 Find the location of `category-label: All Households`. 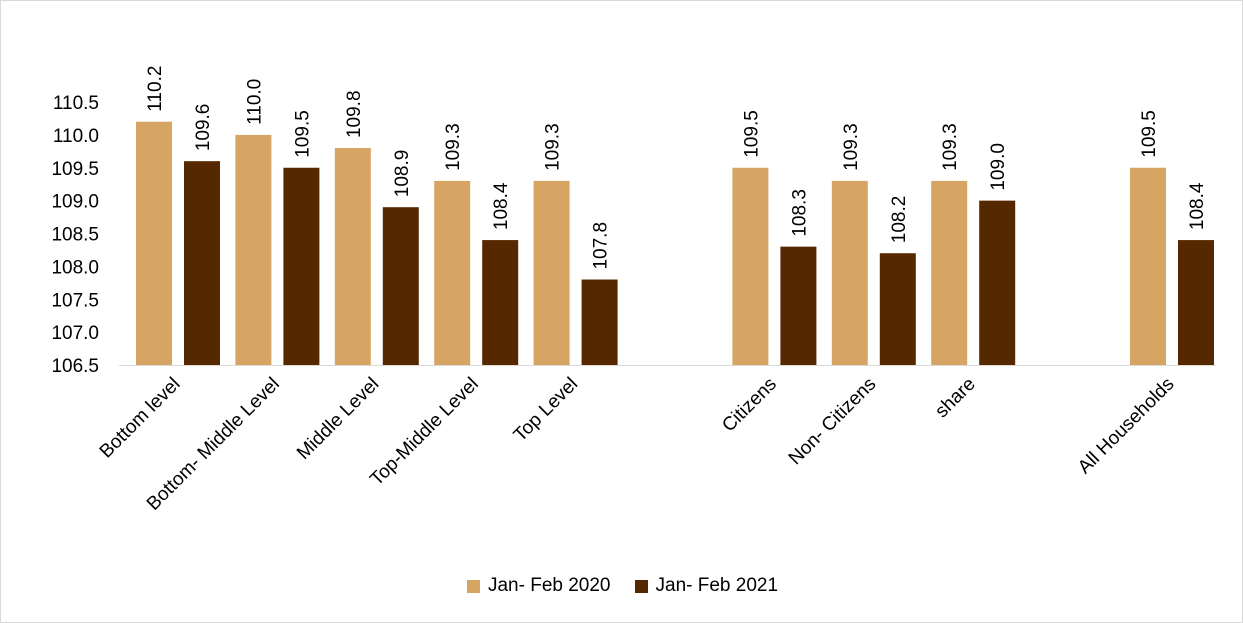

category-label: All Households is located at coordinates (1126, 426).